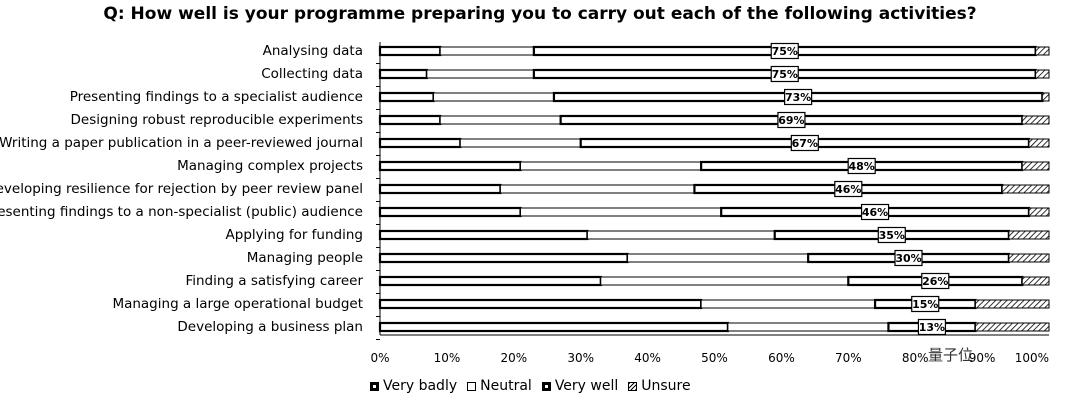 The height and width of the screenshot is (405, 1080). Describe the element at coordinates (951, 355) in the screenshot. I see `watermark-text: 量子位` at that location.